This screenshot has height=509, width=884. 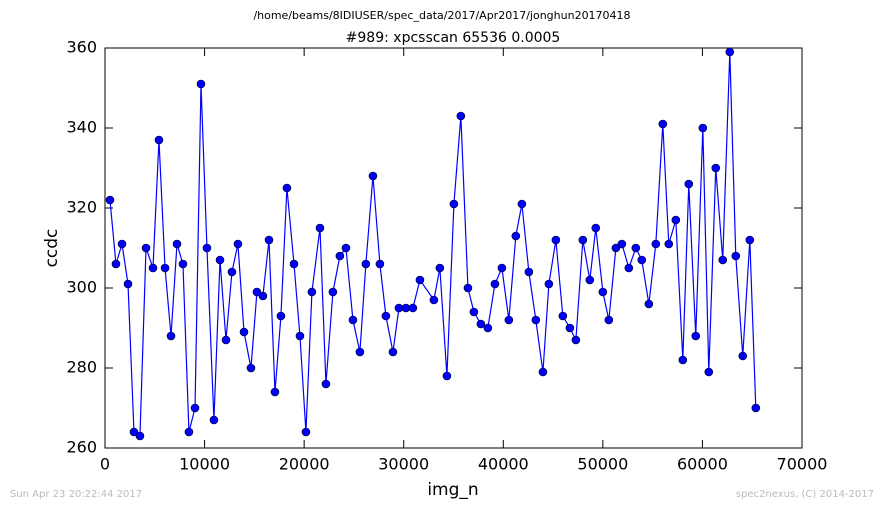 What do you see at coordinates (52, 248) in the screenshot?
I see `y-axis-label: ccdc` at bounding box center [52, 248].